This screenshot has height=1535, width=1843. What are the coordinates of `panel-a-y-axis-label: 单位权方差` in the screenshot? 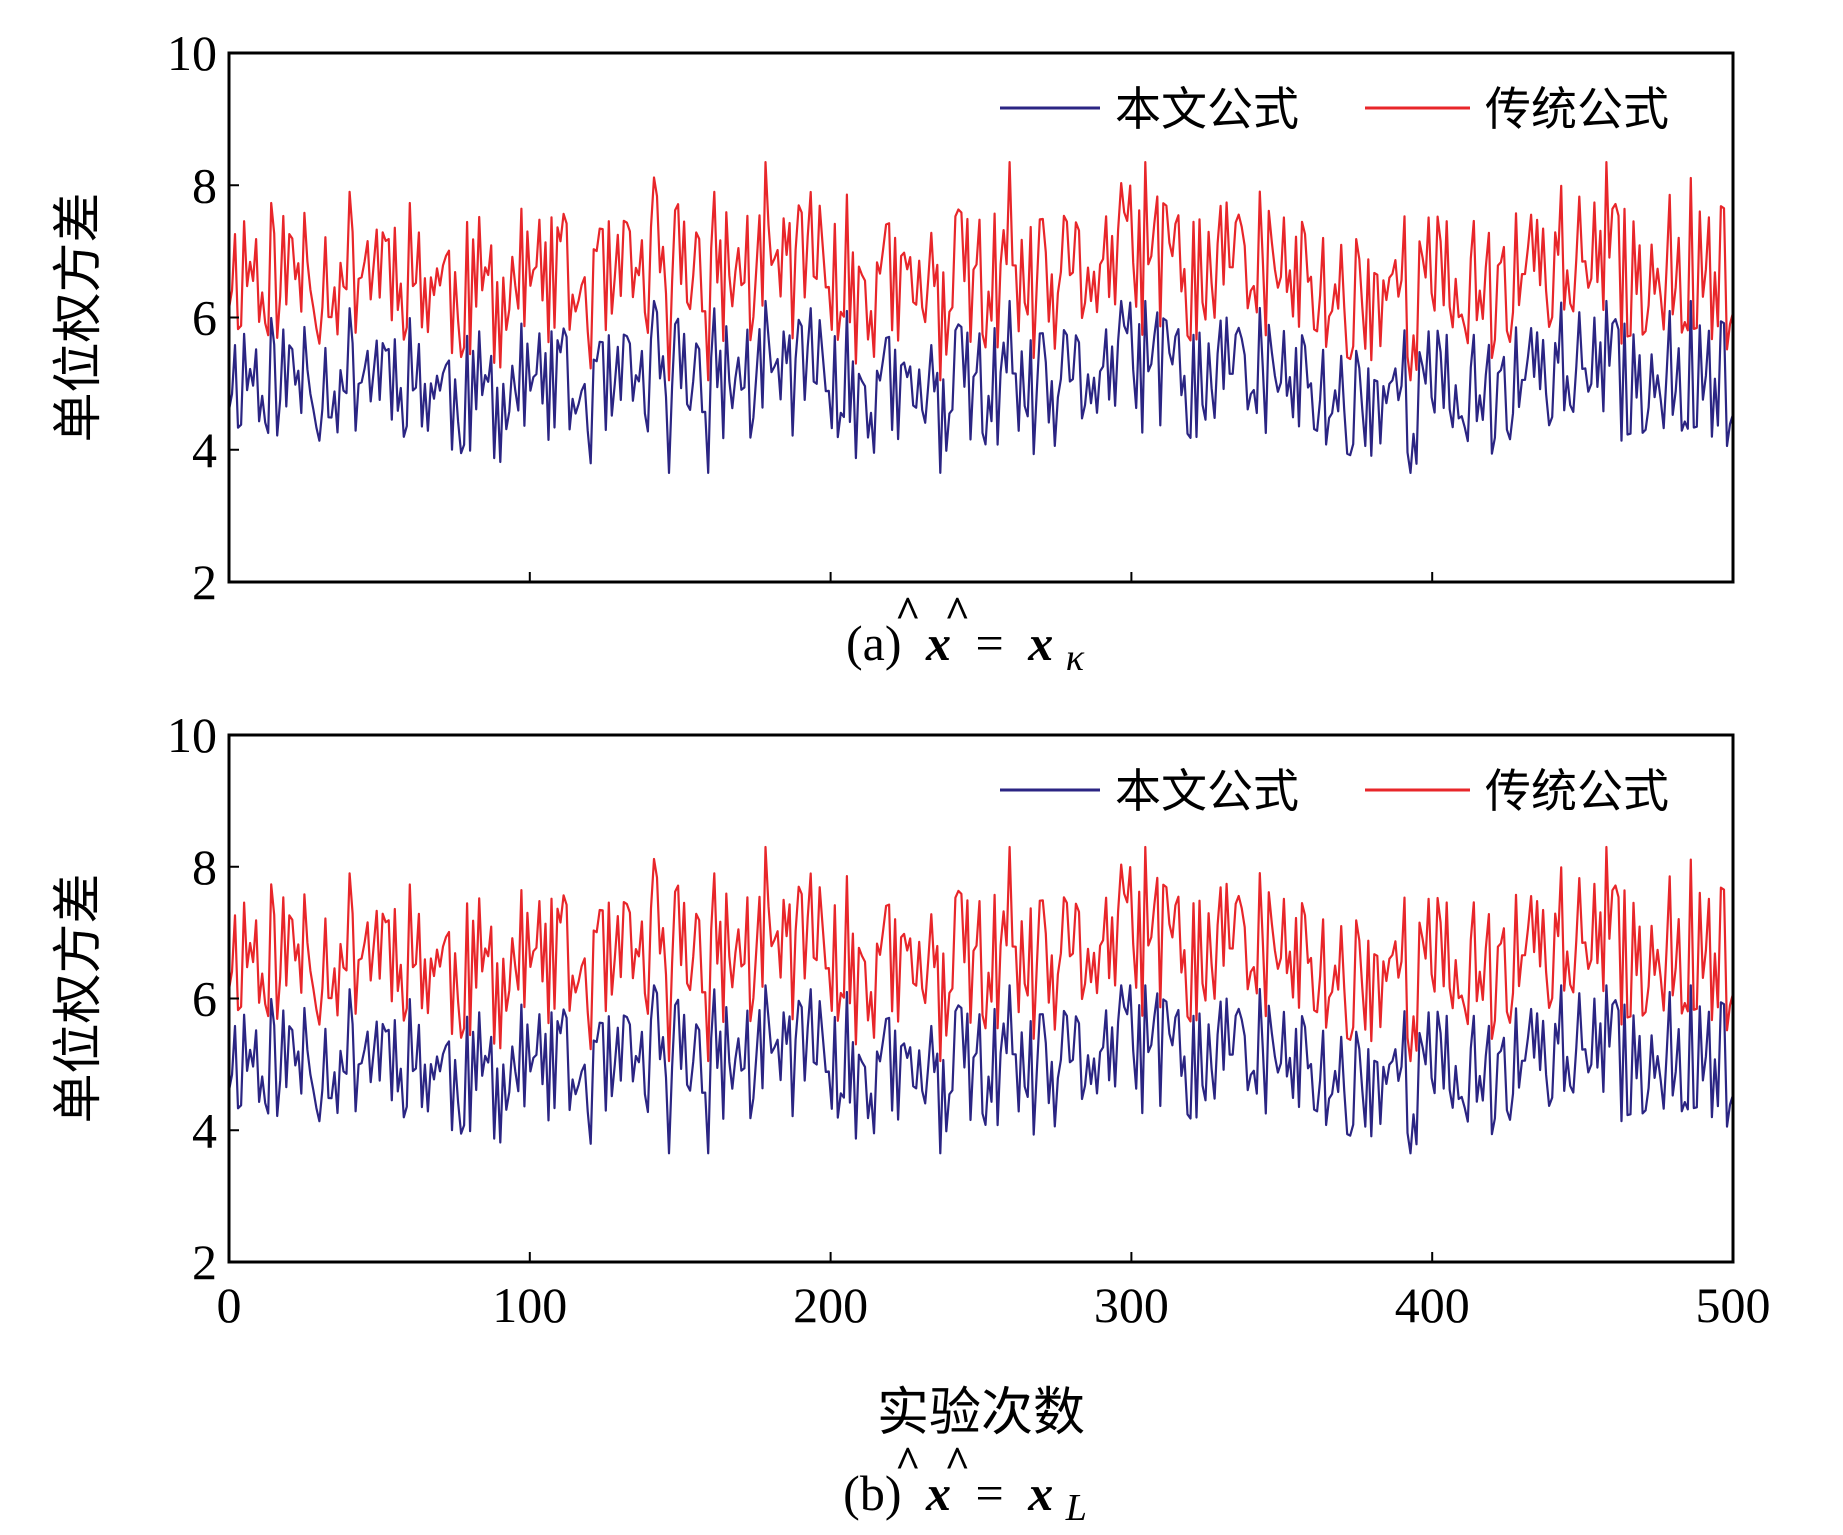 It's located at (78, 318).